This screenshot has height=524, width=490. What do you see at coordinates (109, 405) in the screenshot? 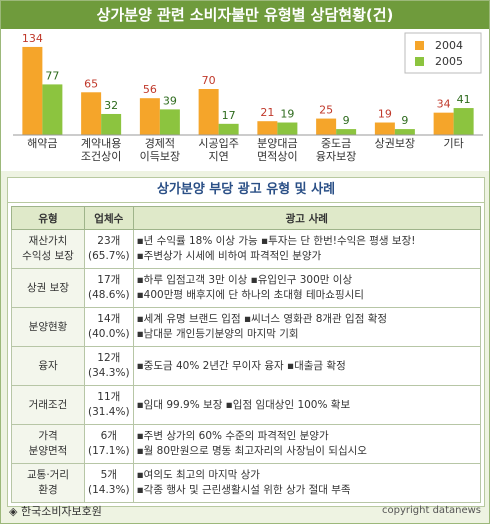
I see `table-cell: 11개 (31.4%)` at bounding box center [109, 405].